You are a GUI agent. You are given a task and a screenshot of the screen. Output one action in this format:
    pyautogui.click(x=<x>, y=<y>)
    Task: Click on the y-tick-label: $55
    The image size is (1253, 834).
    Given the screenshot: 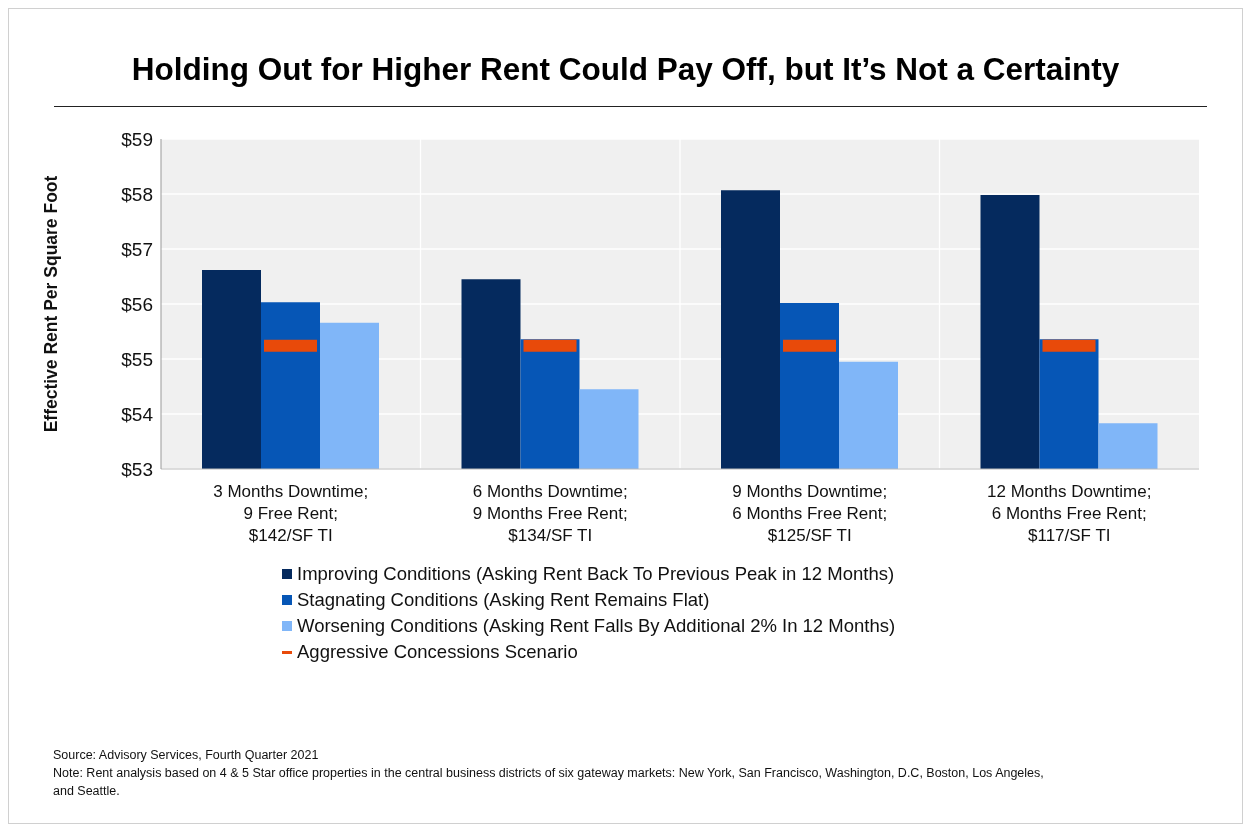 What is the action you would take?
    pyautogui.click(x=137, y=359)
    